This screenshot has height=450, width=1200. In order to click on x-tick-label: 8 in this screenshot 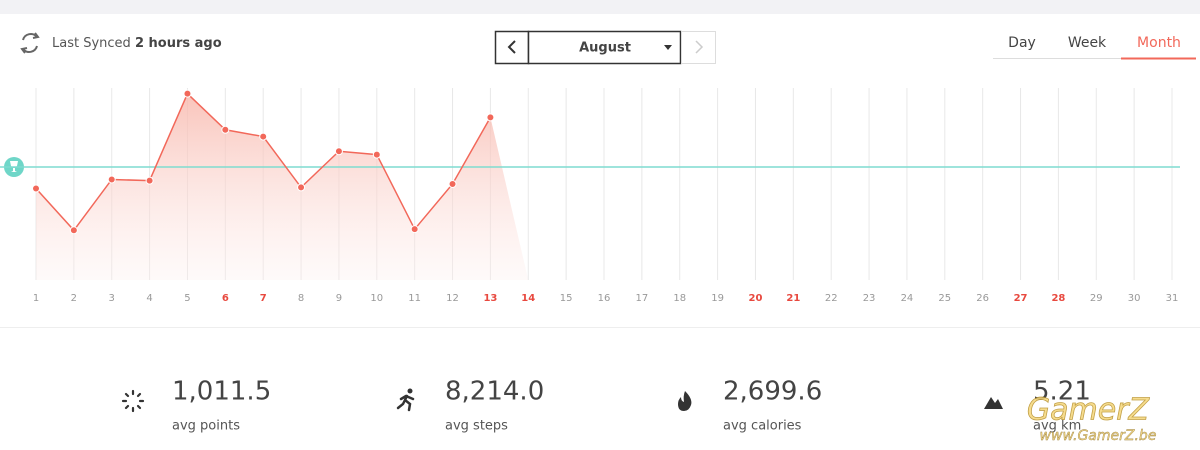, I will do `click(301, 298)`.